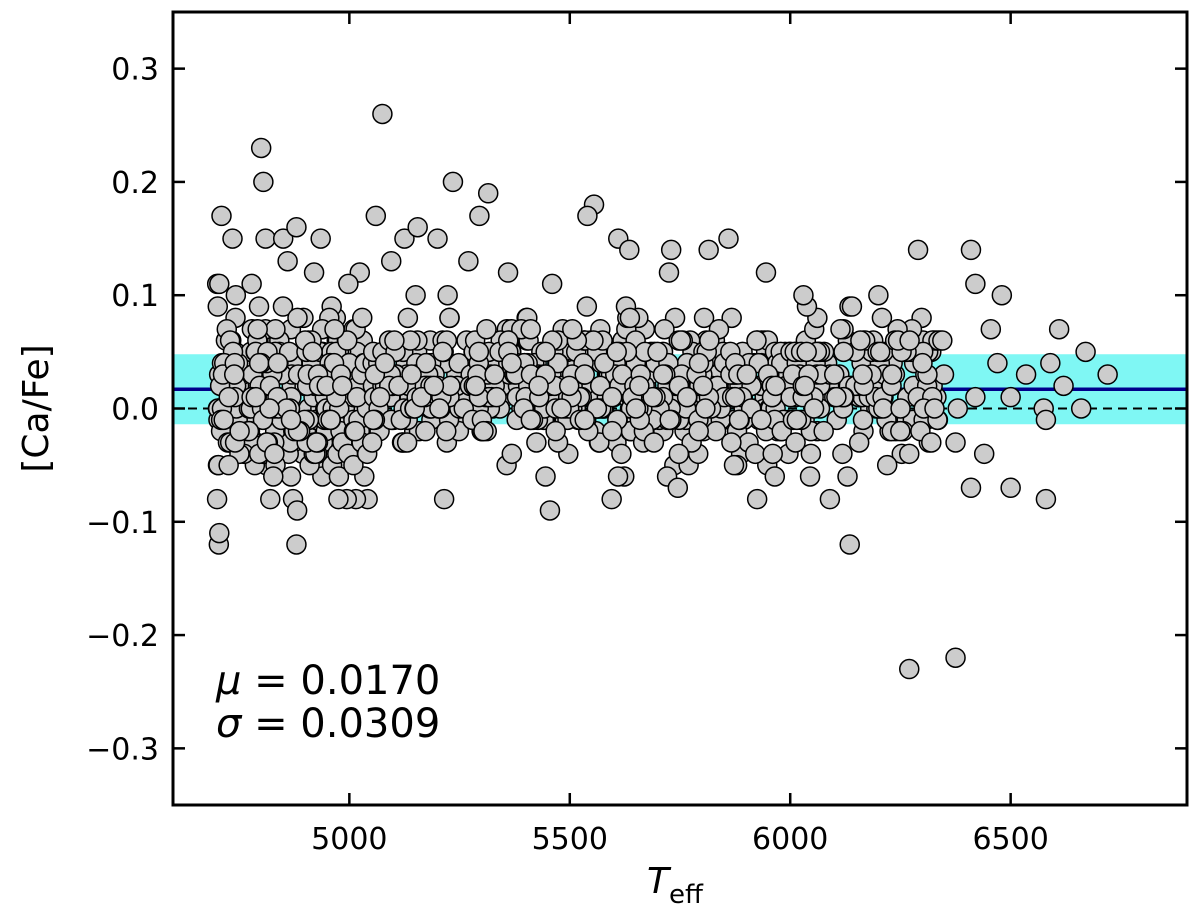  Describe the element at coordinates (340, 681) in the screenshot. I see `mean-value: = 0.0170` at that location.